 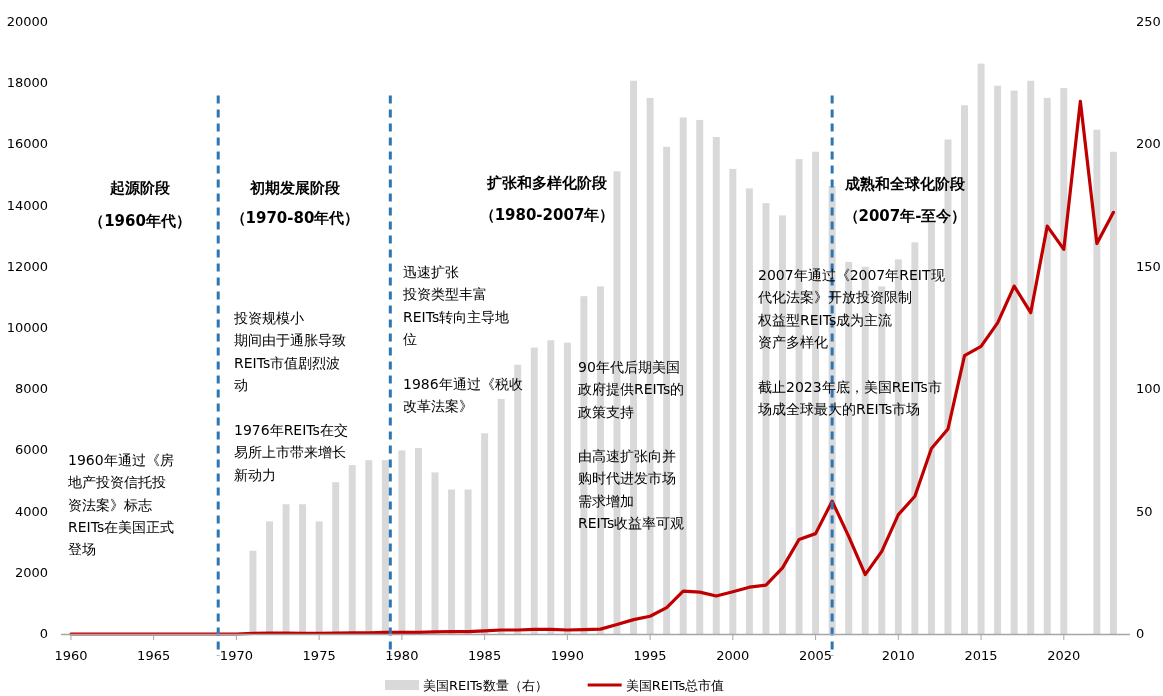 What do you see at coordinates (27, 144) in the screenshot?
I see `y-tick-label: 16000` at bounding box center [27, 144].